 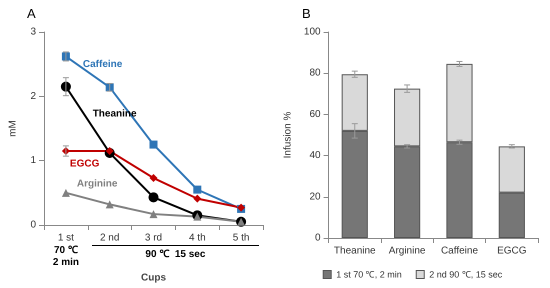 I want to click on x-tick-label: Caffeine, so click(x=459, y=251).